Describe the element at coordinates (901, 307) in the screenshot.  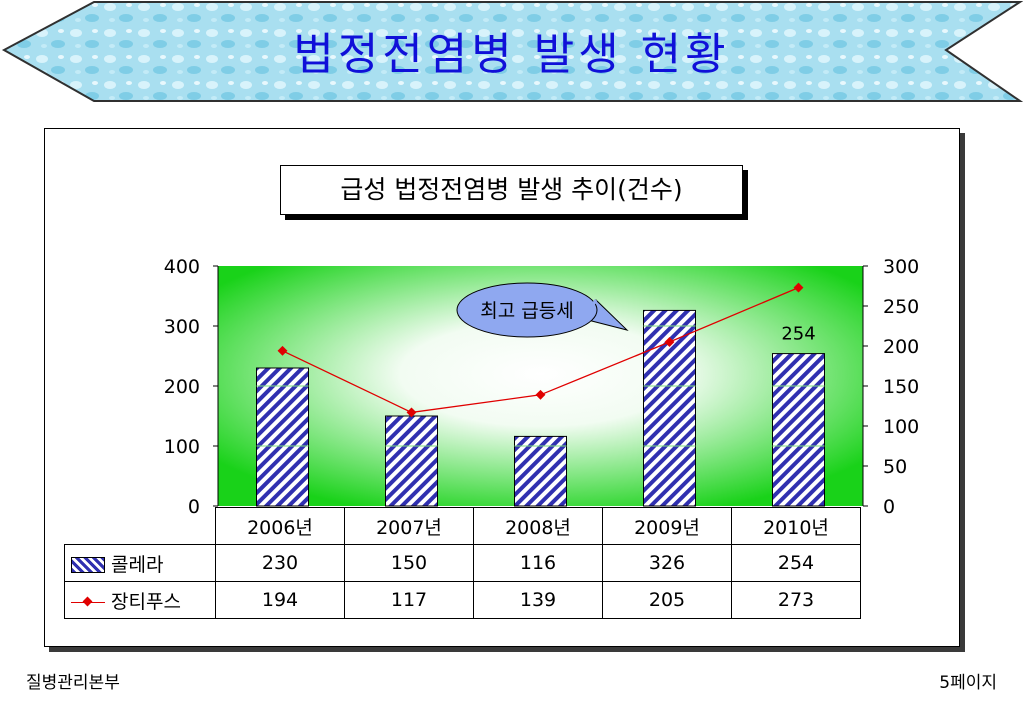
I see `right-tick-label: 250` at that location.